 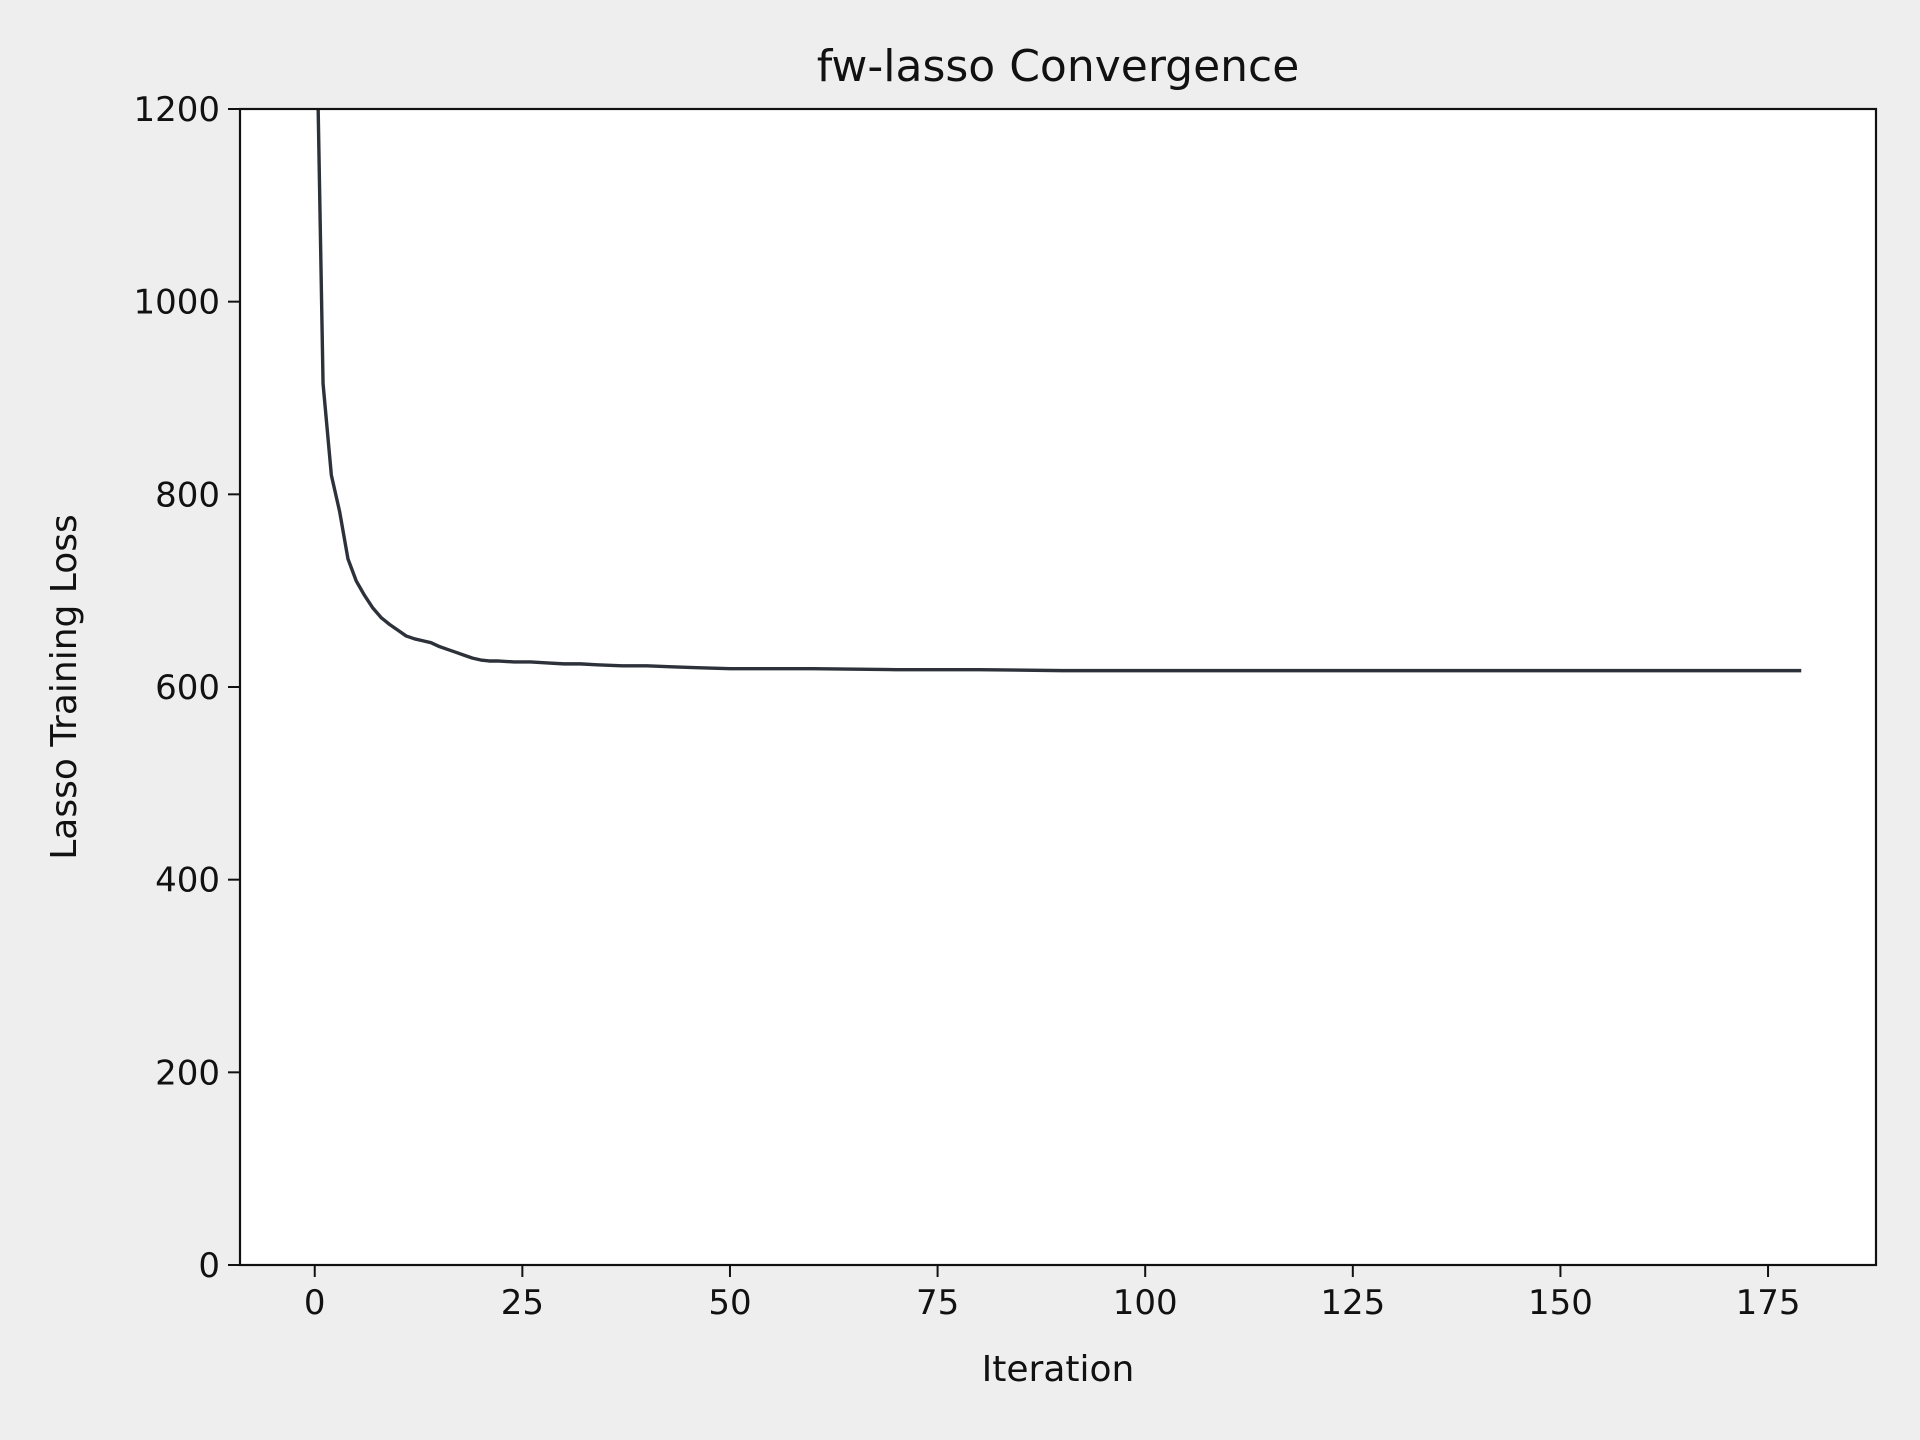 I want to click on y-tick-label-1200: 1200, so click(x=176, y=110).